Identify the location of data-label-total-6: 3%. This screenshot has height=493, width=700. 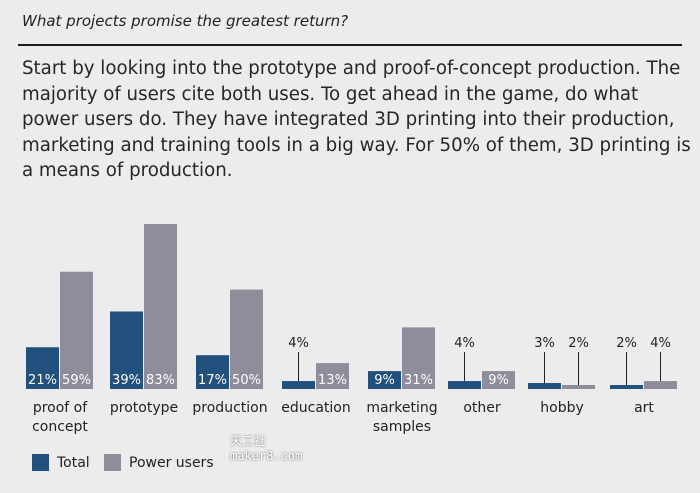
(544, 343).